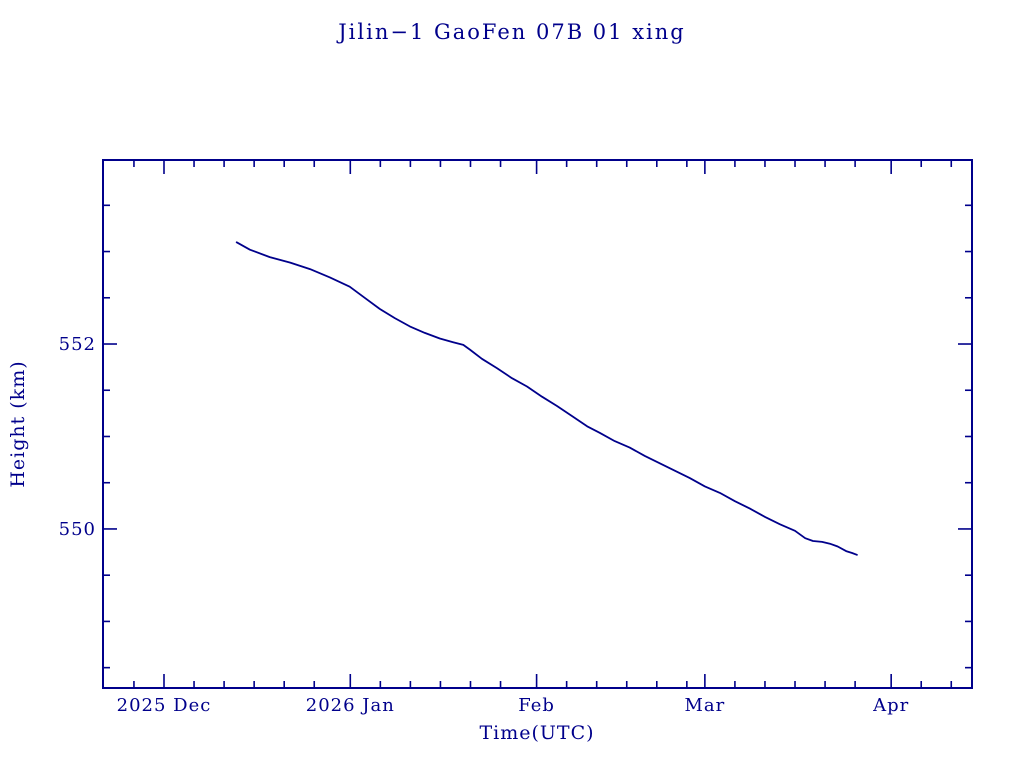  Describe the element at coordinates (536, 733) in the screenshot. I see `x-axis-label: Time(UTC)` at that location.